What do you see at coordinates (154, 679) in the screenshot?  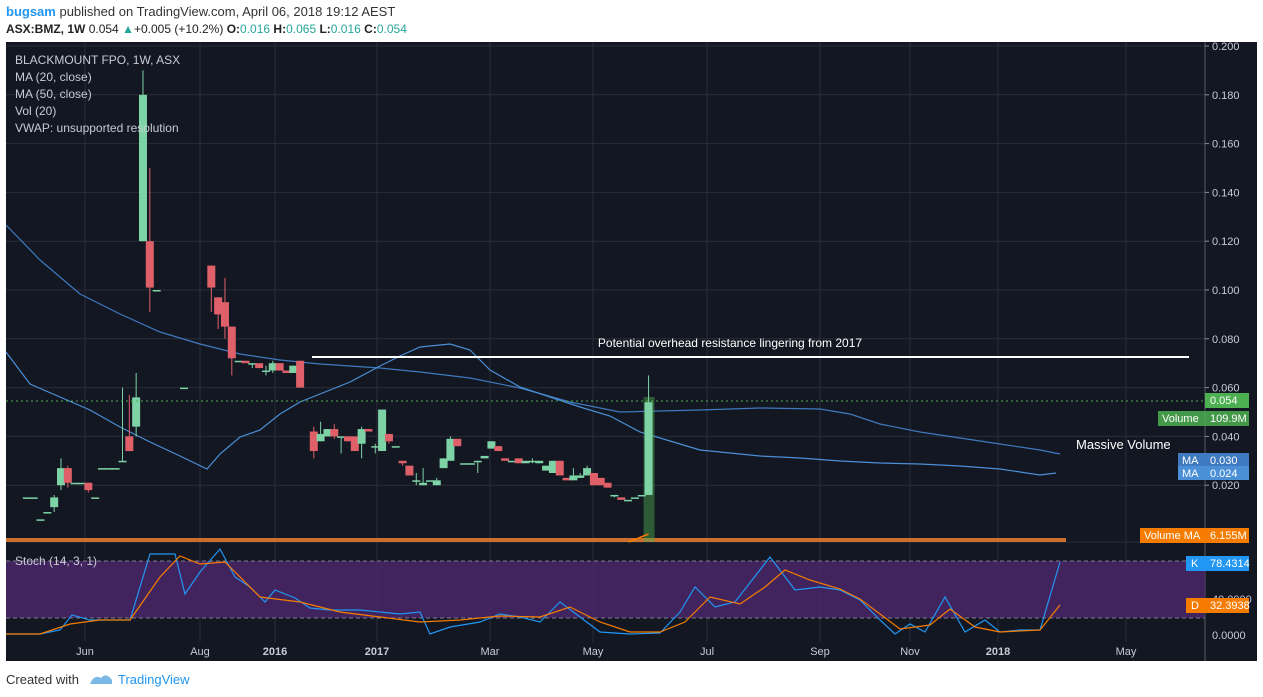 I see `tradingview-brand-link: TradingView` at bounding box center [154, 679].